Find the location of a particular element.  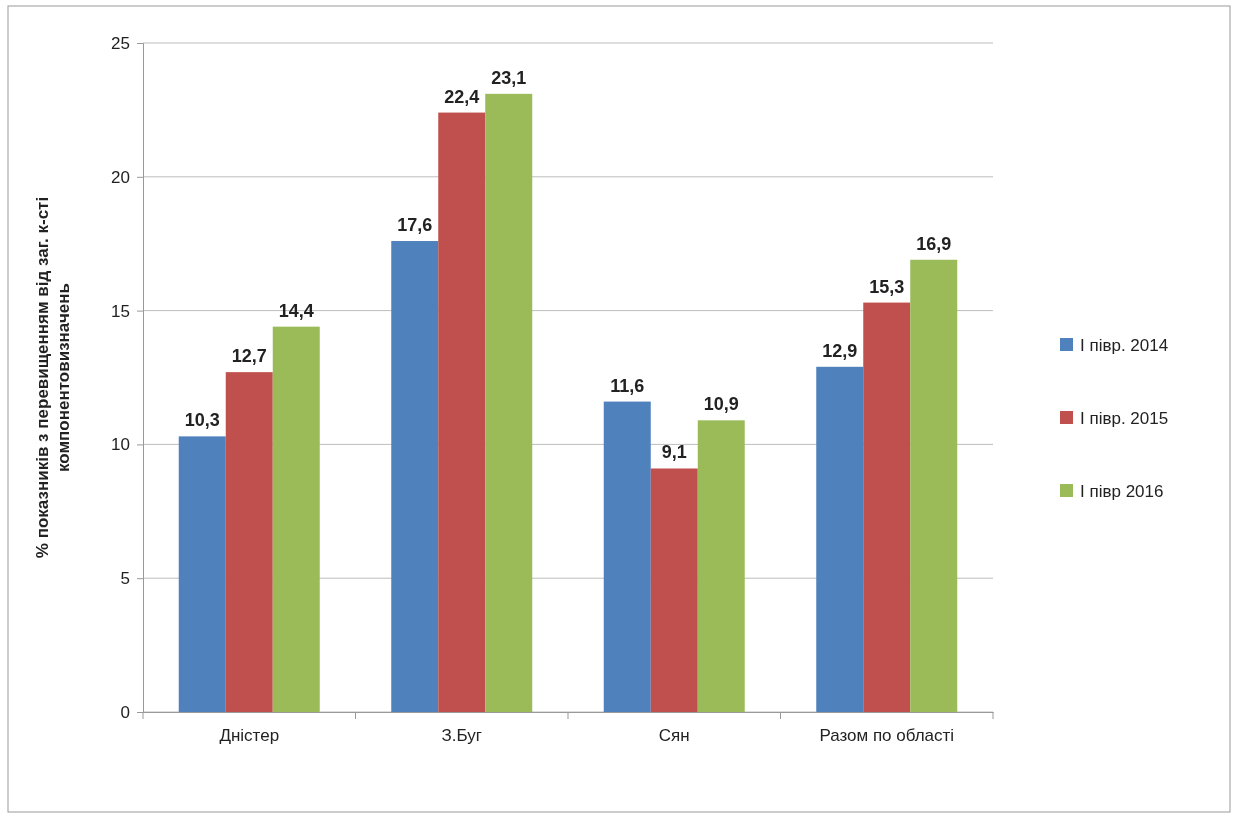

y-tick-label: 5 is located at coordinates (125, 579).